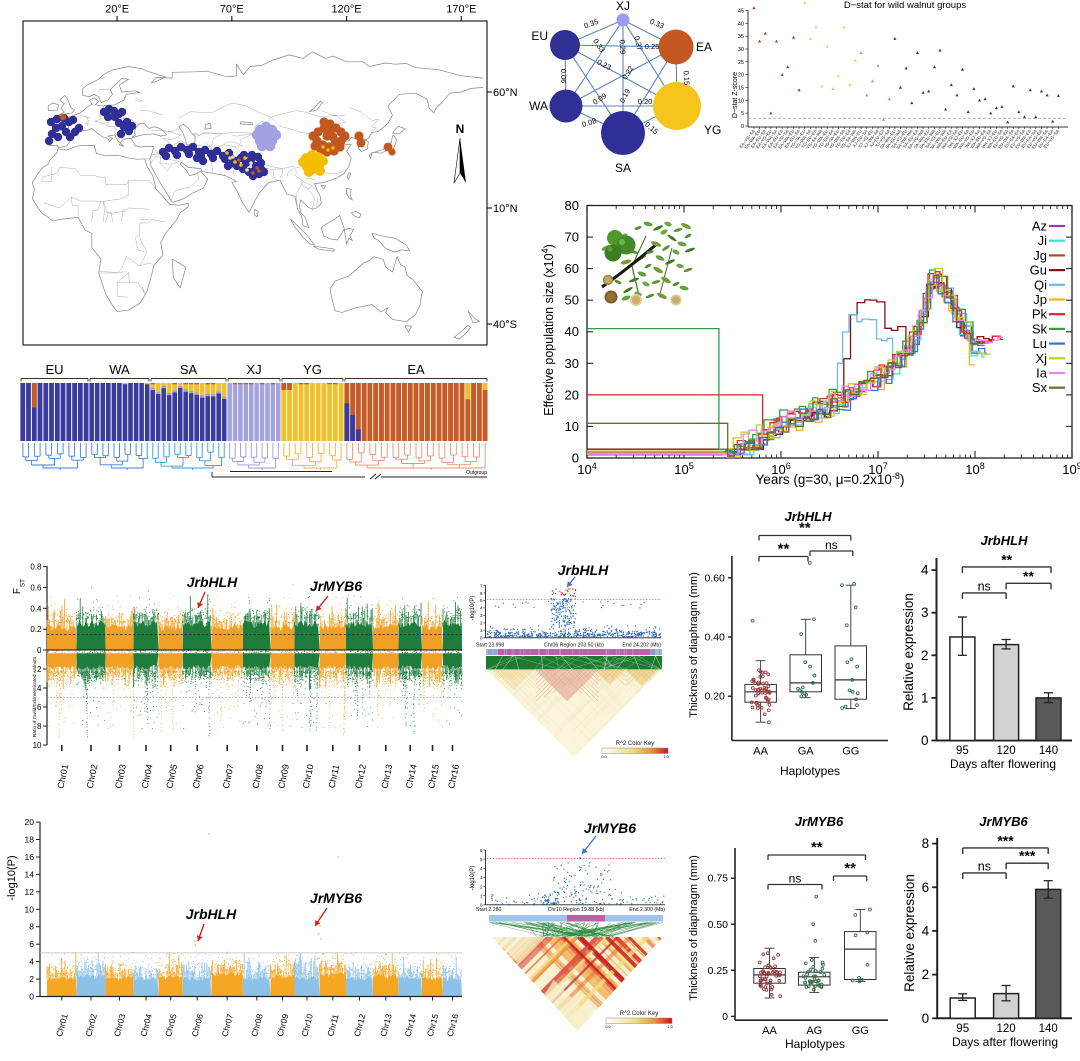  What do you see at coordinates (718, 925) in the screenshot?
I see `svg-text: 0.50` at bounding box center [718, 925].